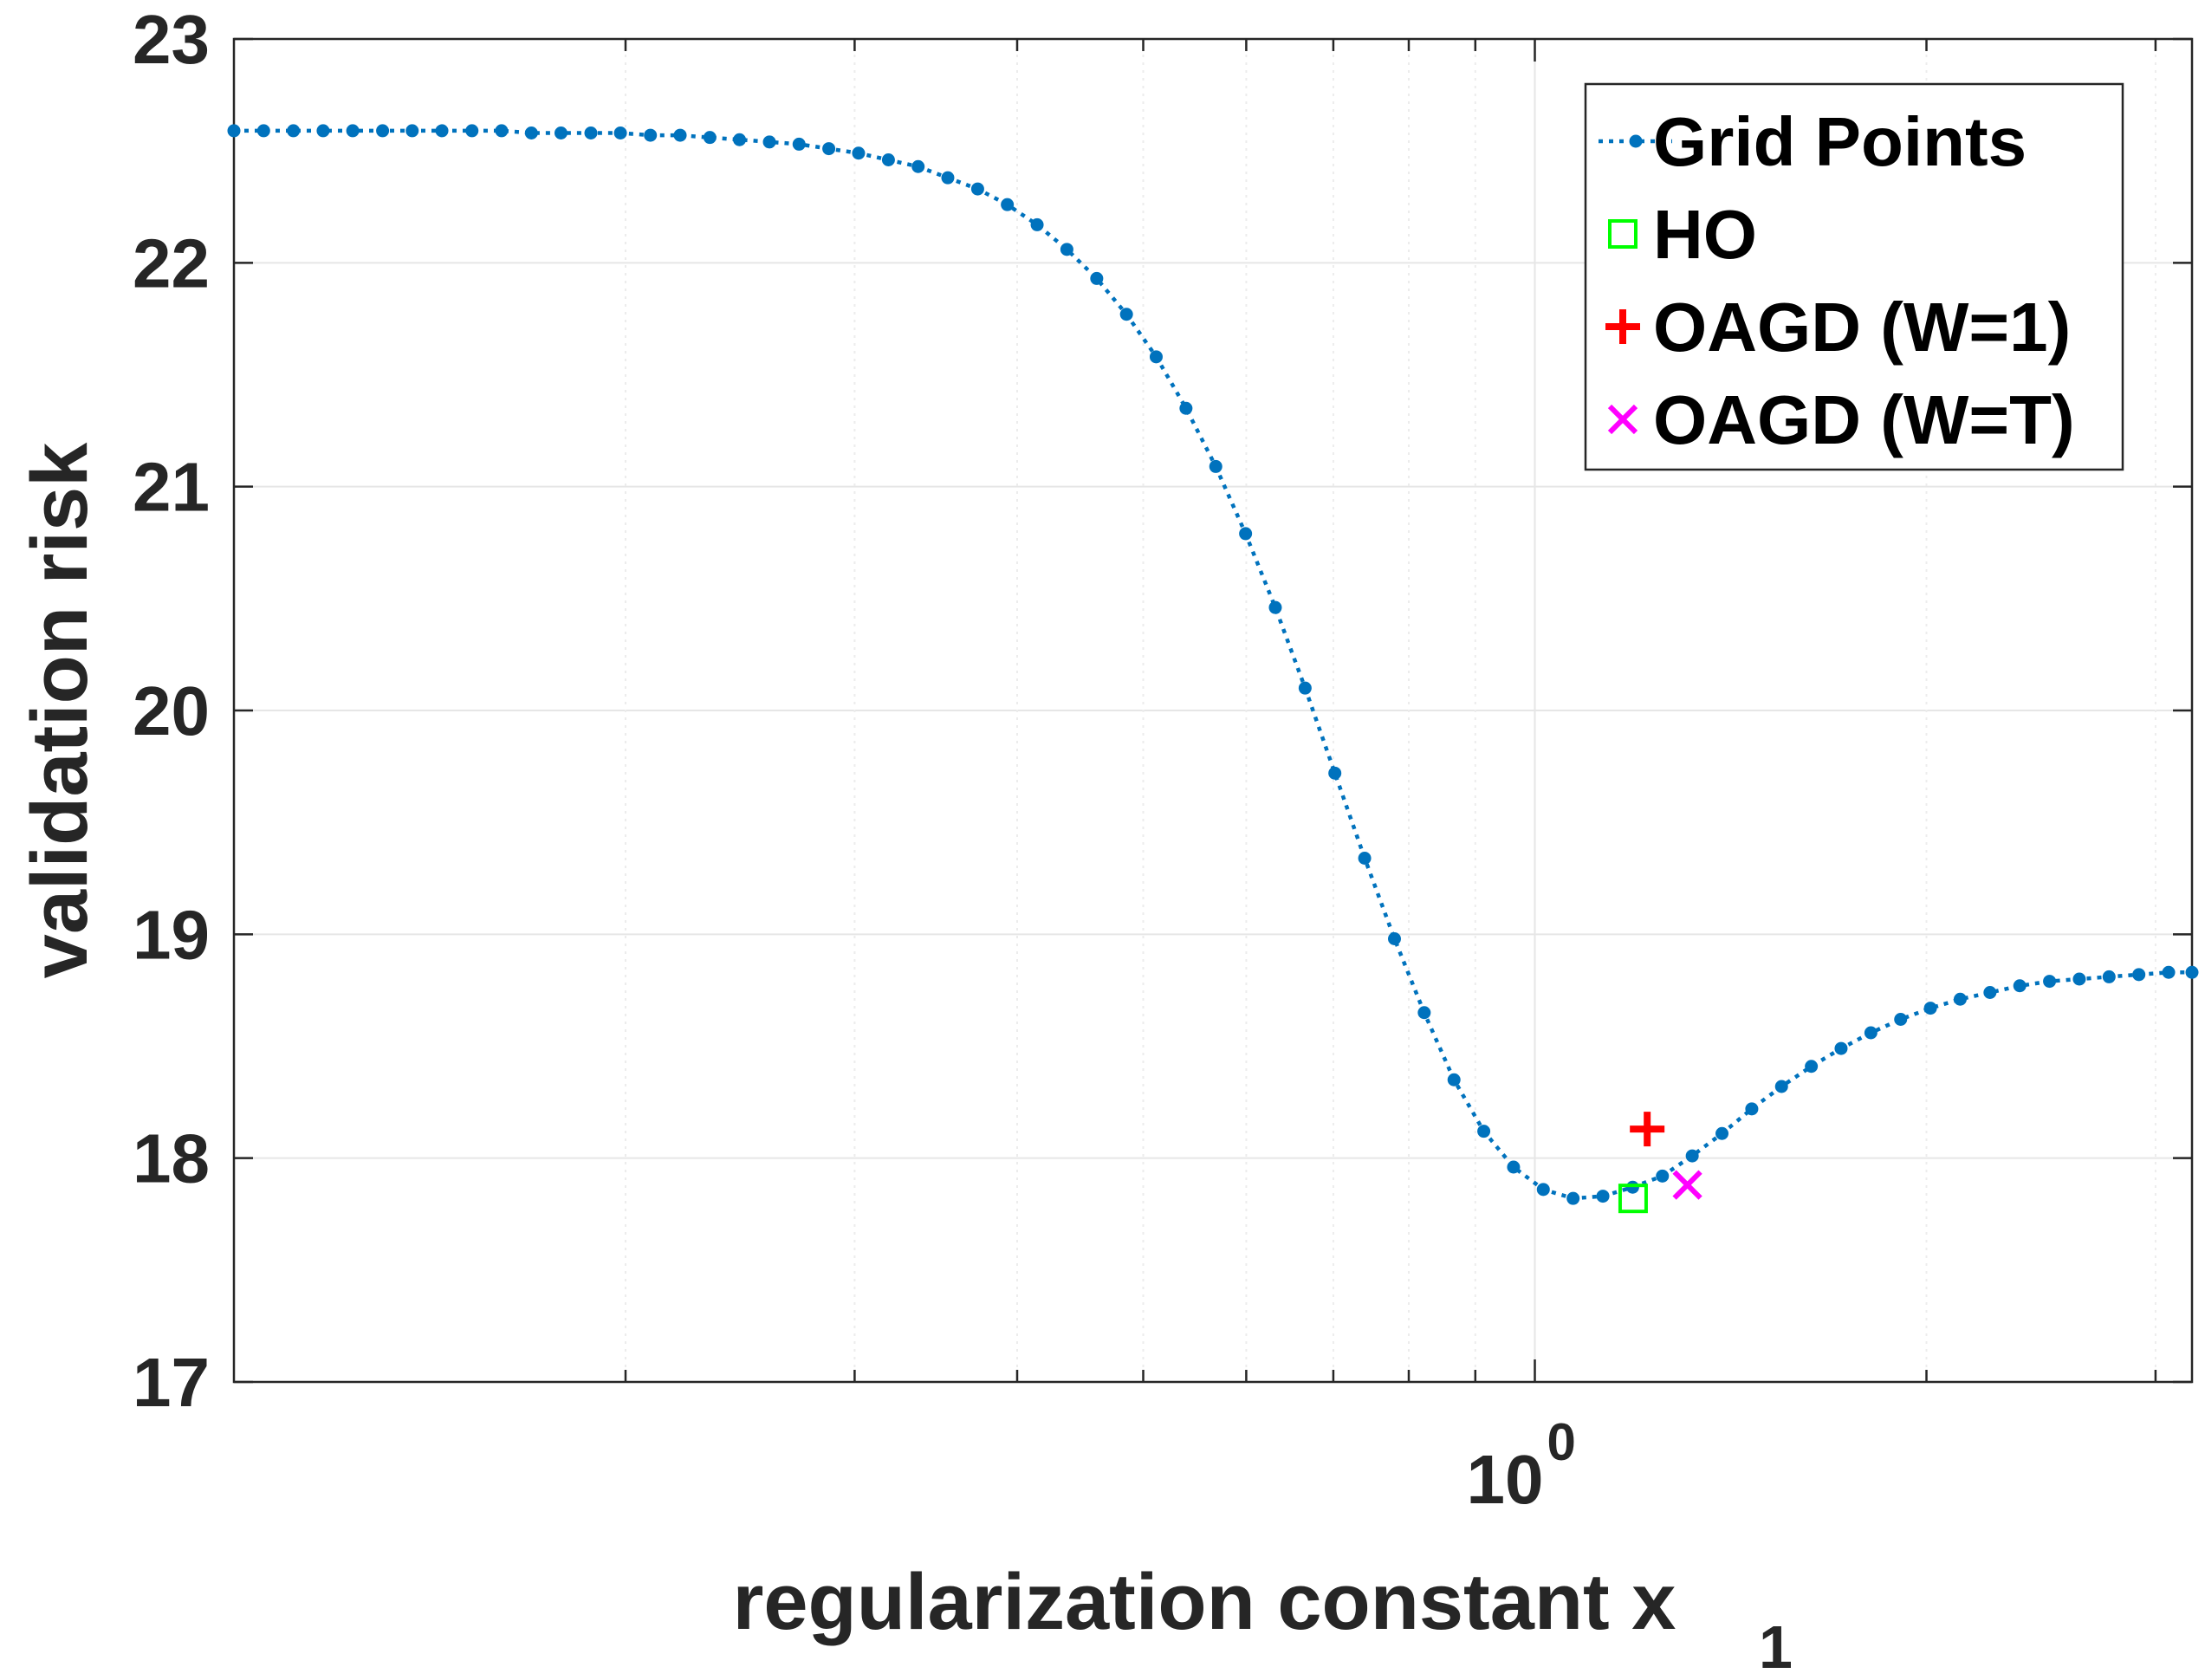 The image size is (2205, 1680). Describe the element at coordinates (1622, 419) in the screenshot. I see `legend-oagd-wt-marker-b` at that location.